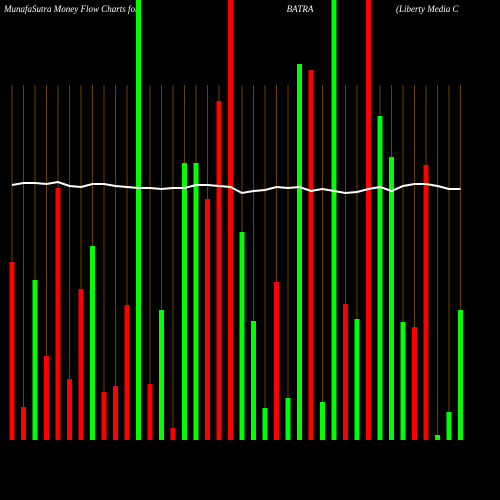 The image size is (500, 500). What do you see at coordinates (236, 187) in the screenshot?
I see `mfi-line` at bounding box center [236, 187].